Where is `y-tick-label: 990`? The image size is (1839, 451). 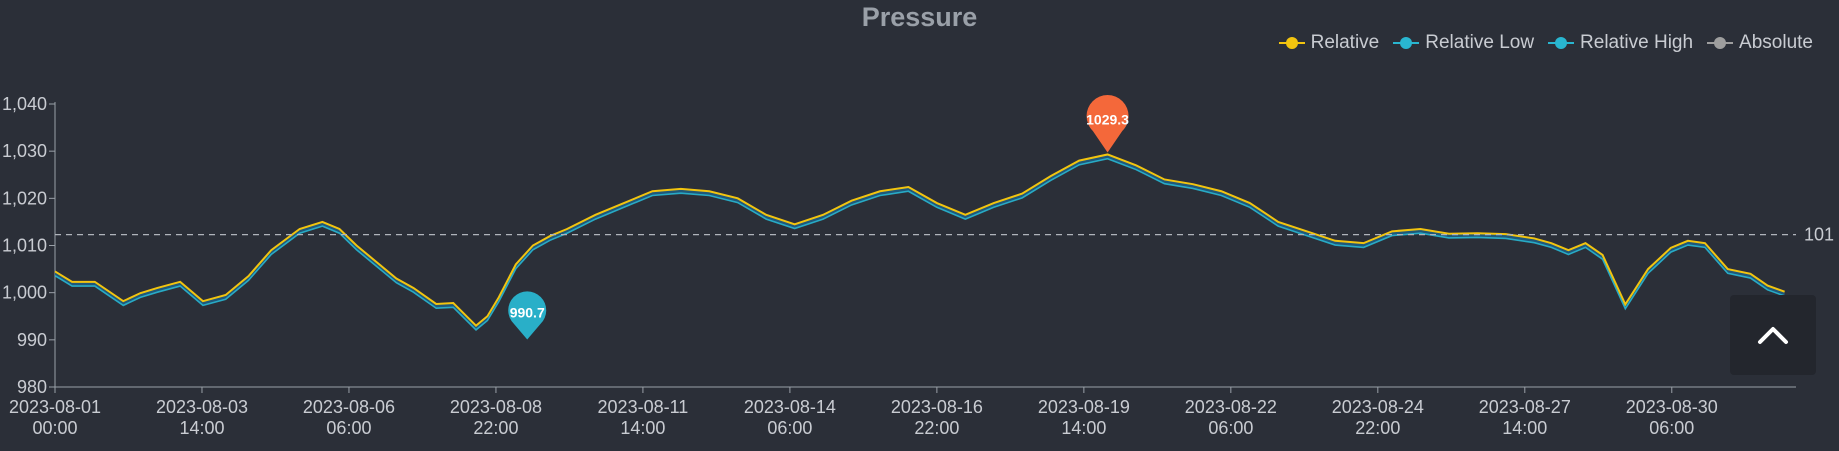 y-tick-label: 990 is located at coordinates (32, 340).